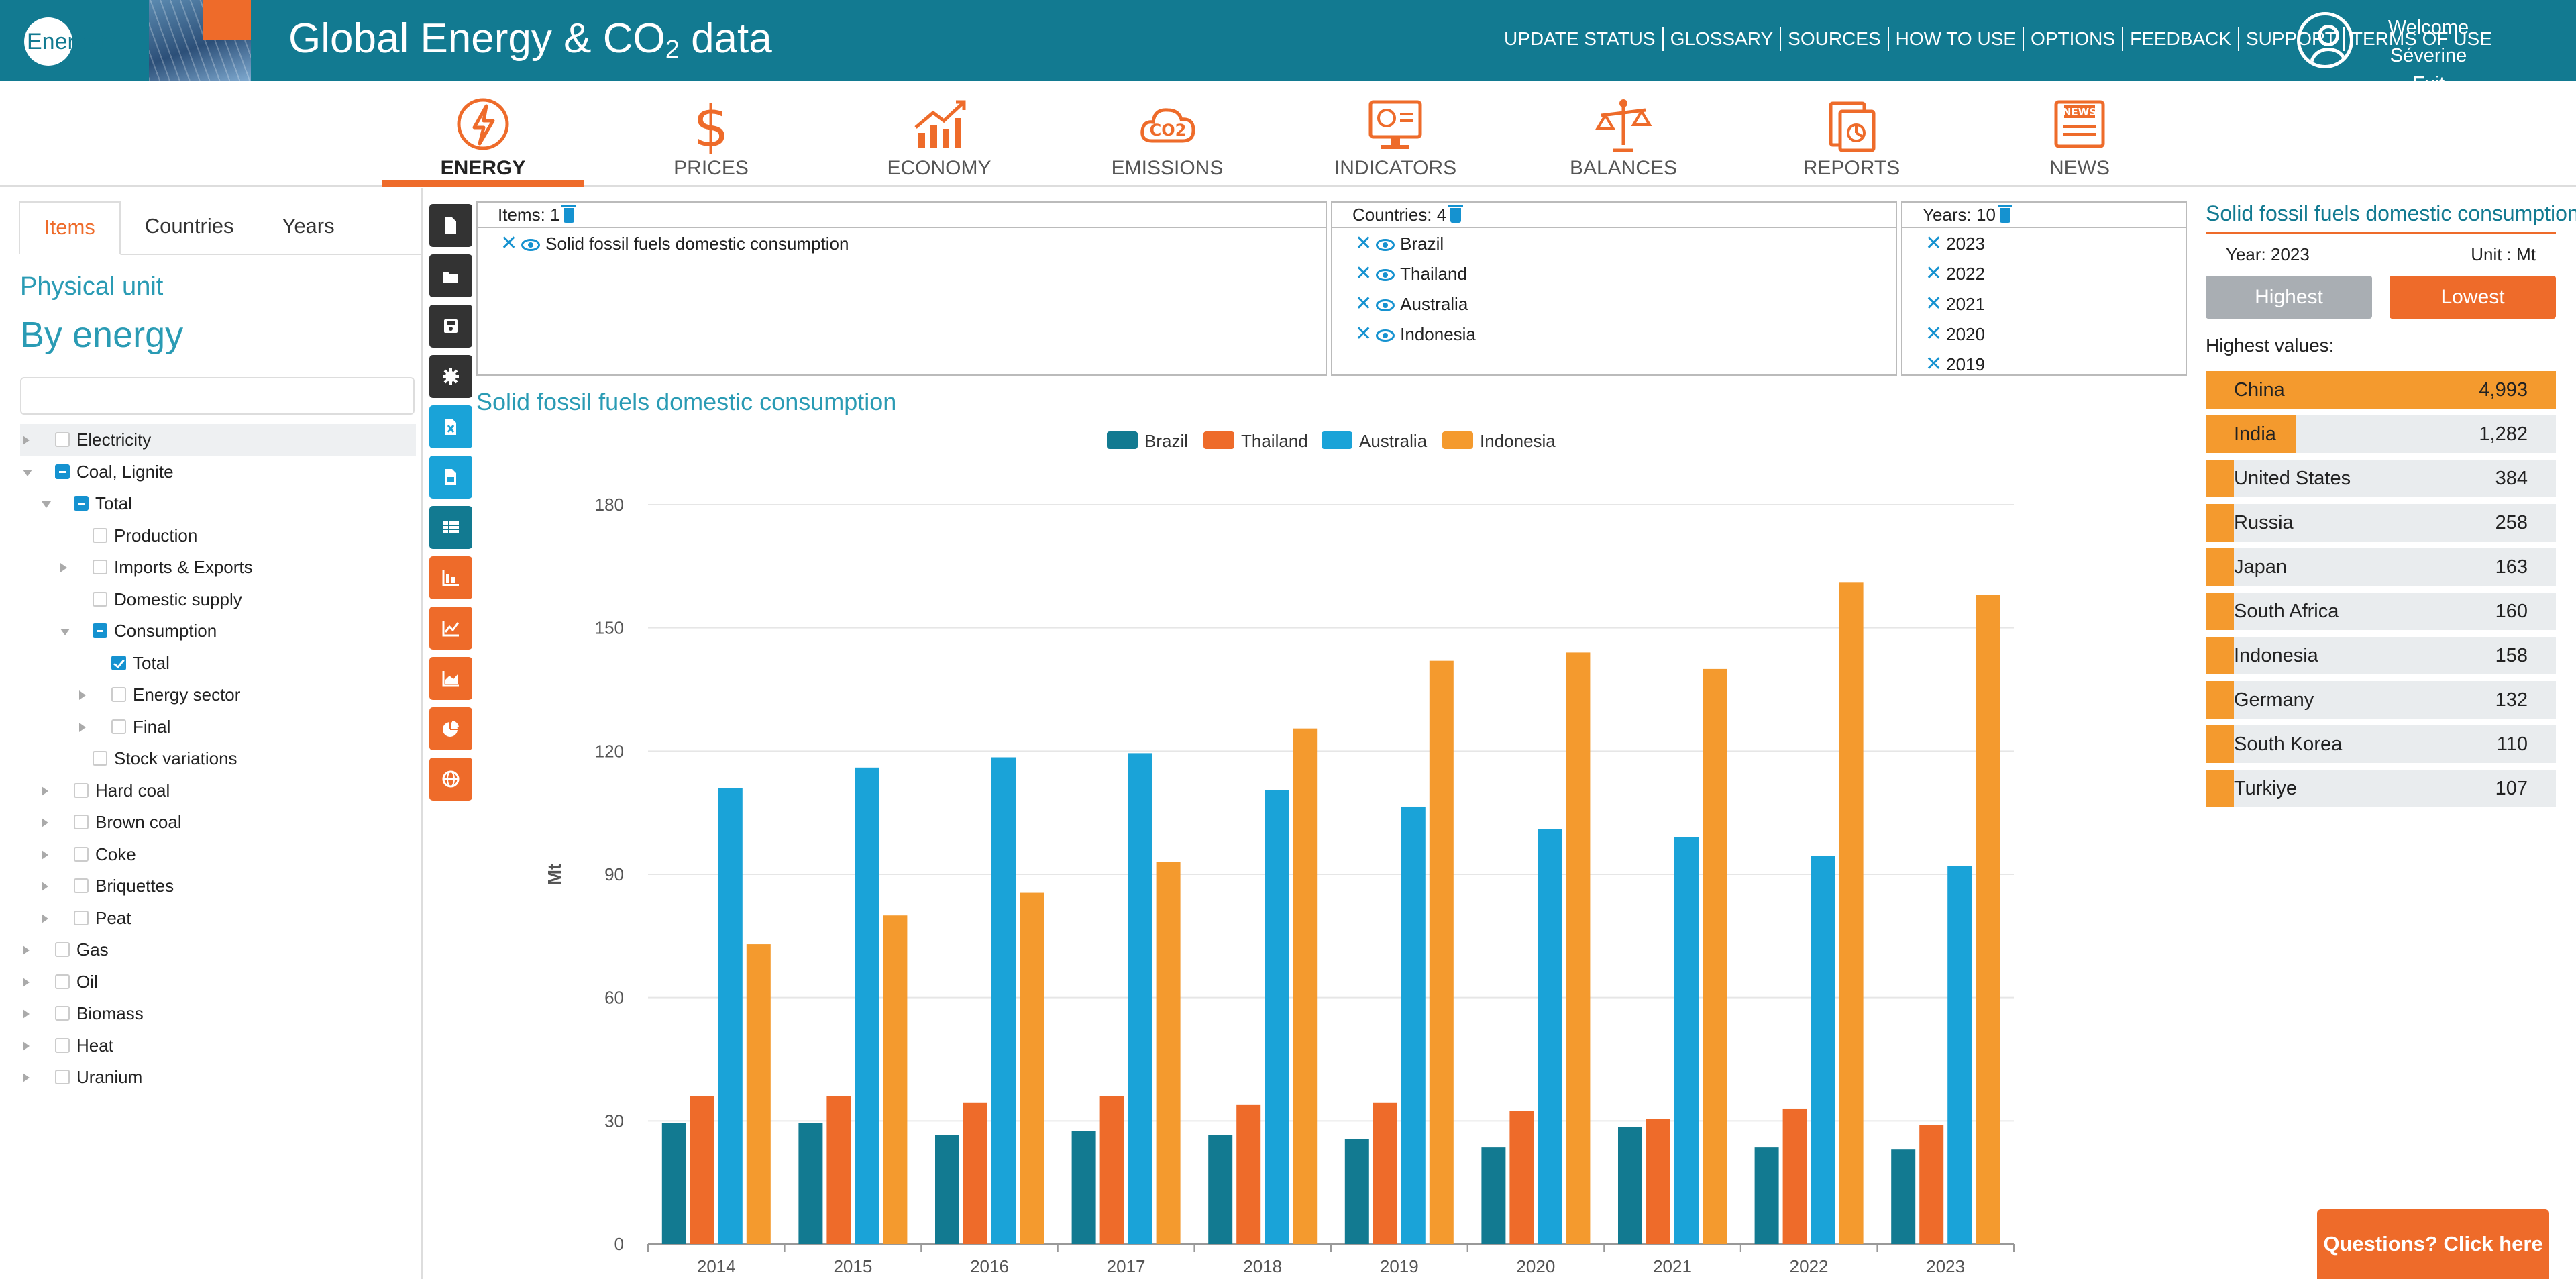  What do you see at coordinates (189, 226) in the screenshot?
I see `tab-countries: Countries` at bounding box center [189, 226].